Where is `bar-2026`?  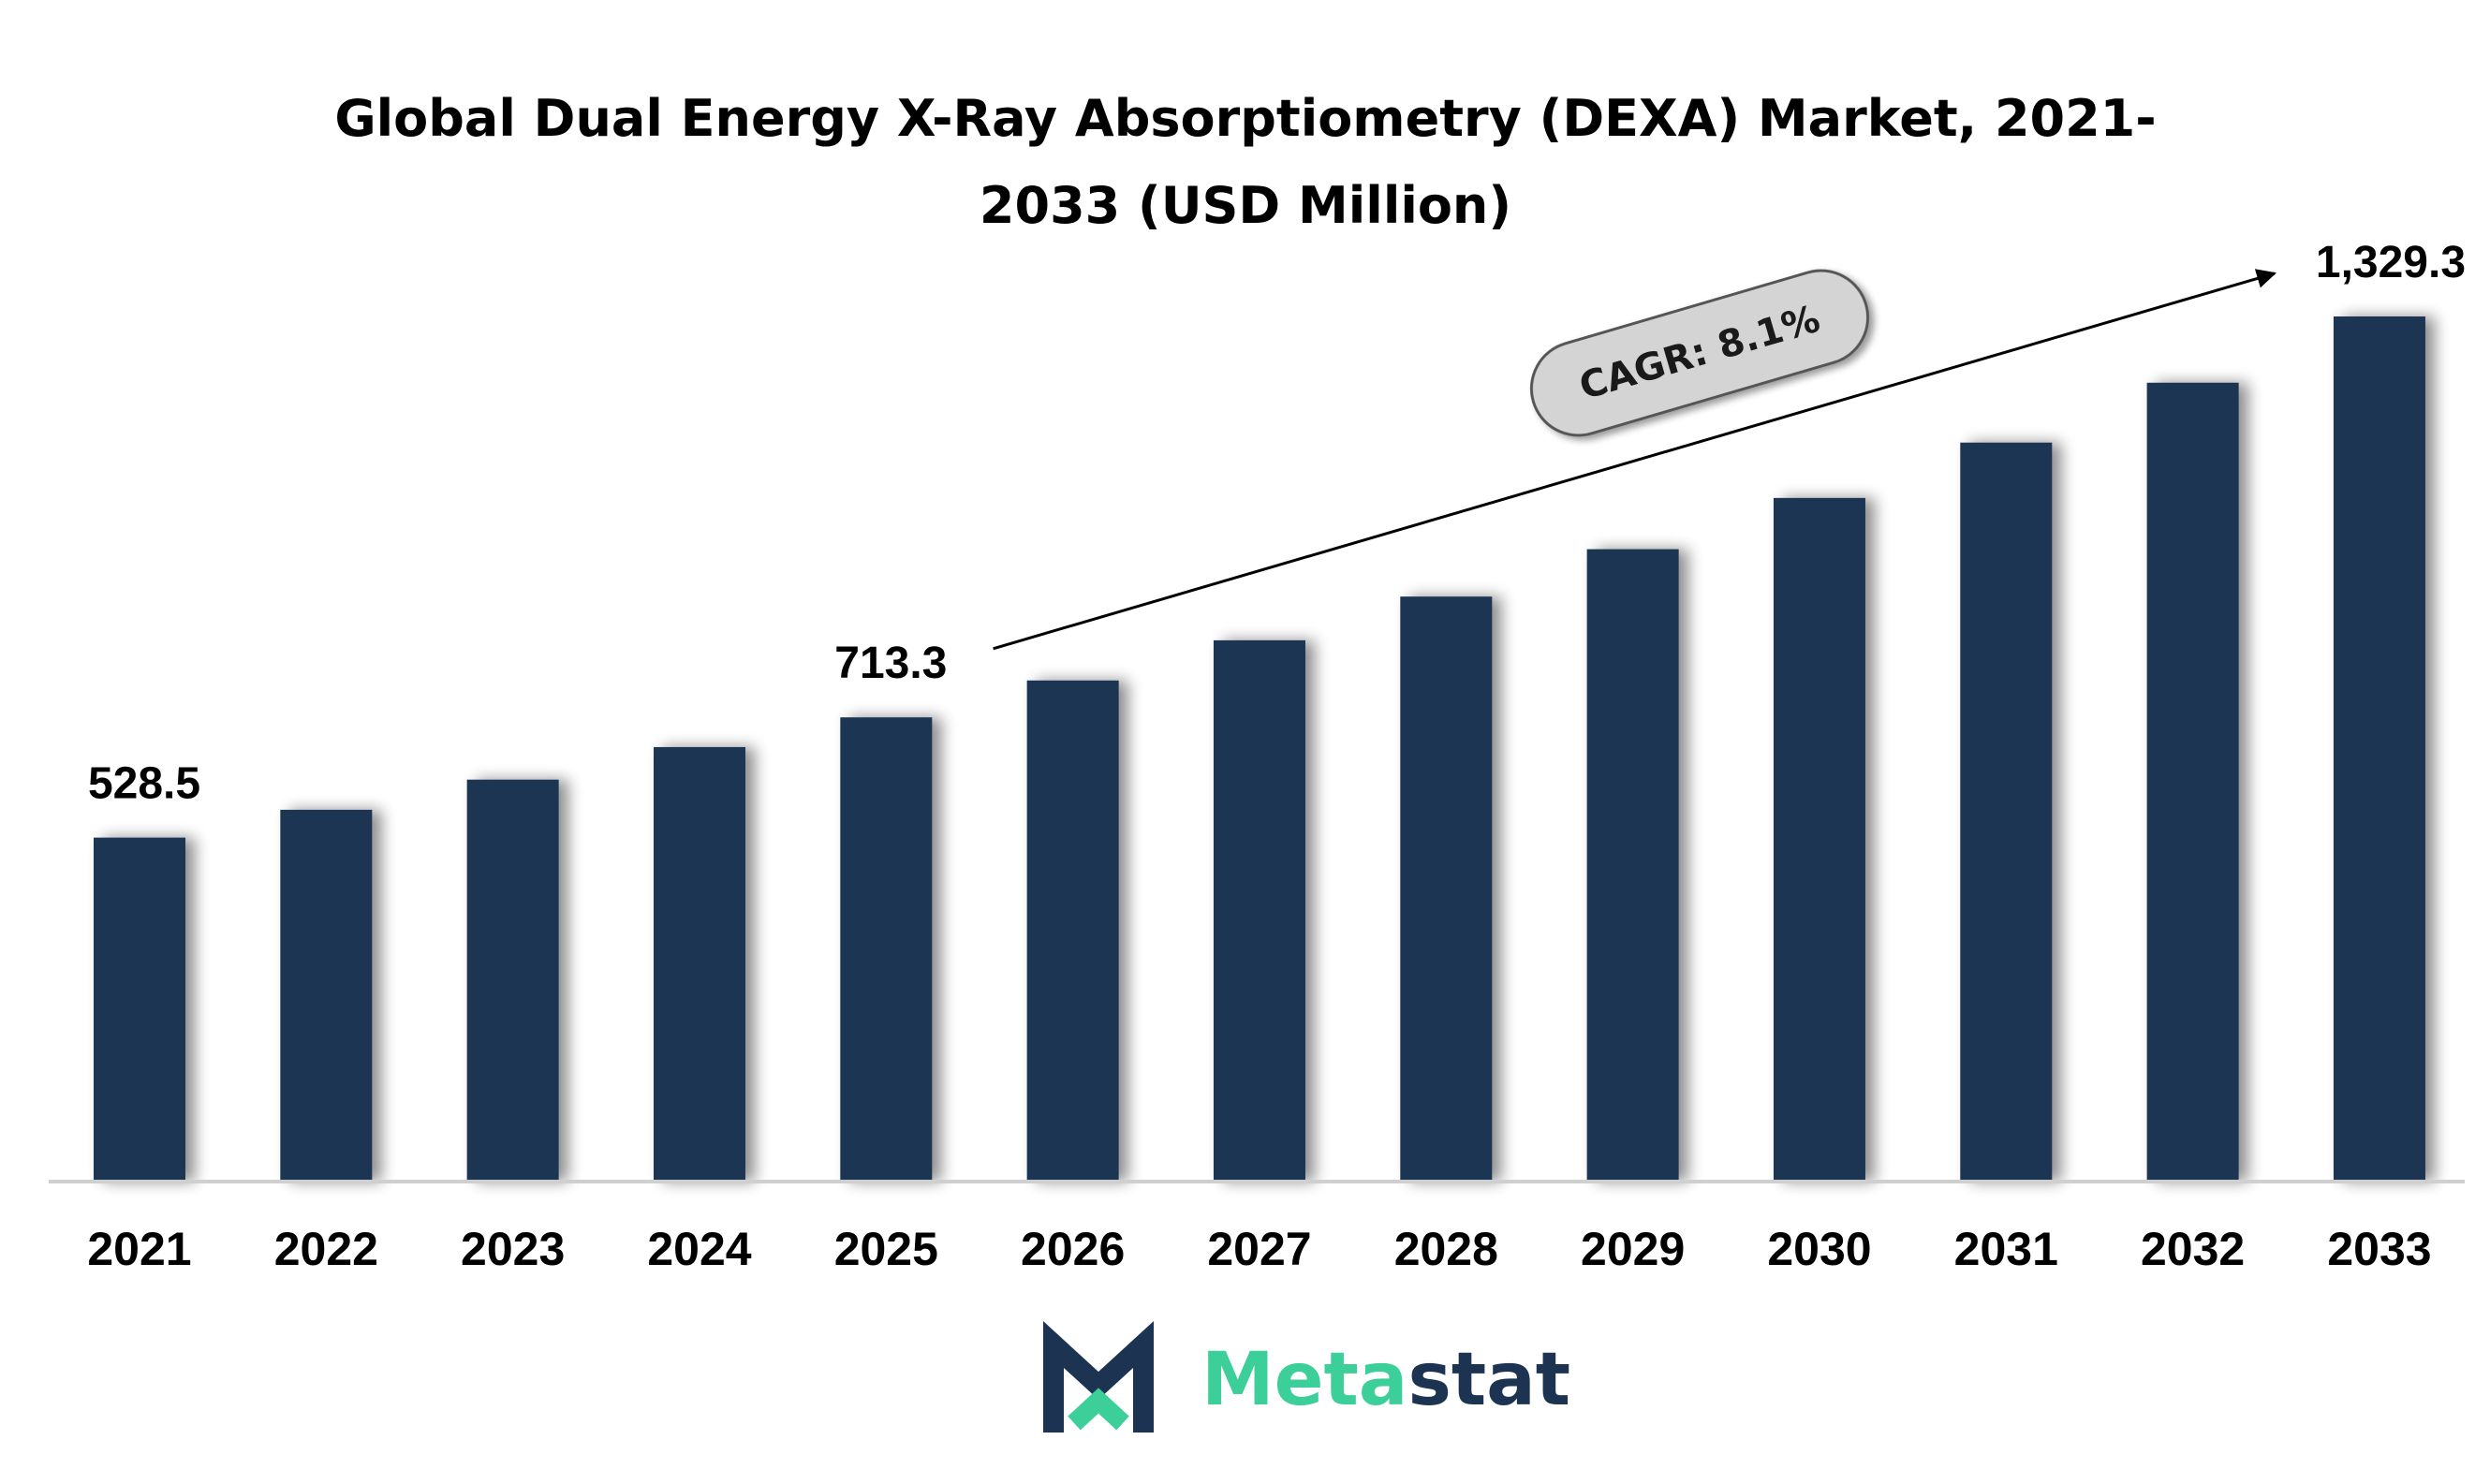
bar-2026 is located at coordinates (1072, 931).